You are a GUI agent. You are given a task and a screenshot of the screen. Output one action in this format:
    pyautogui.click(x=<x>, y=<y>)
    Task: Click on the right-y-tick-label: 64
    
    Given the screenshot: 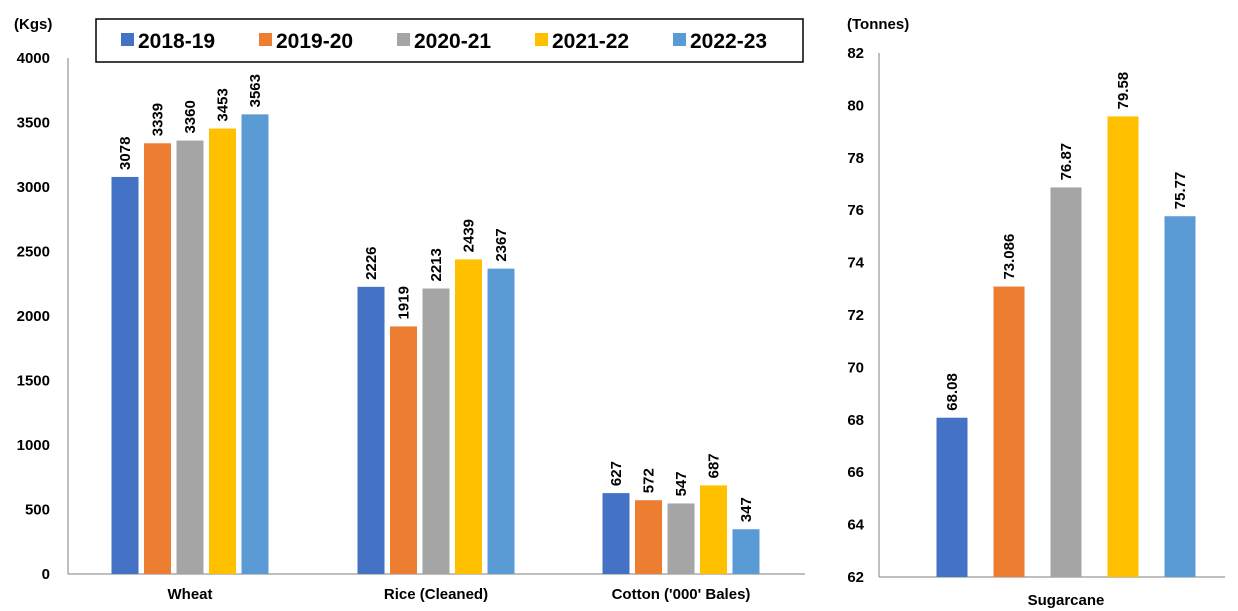 What is the action you would take?
    pyautogui.click(x=855, y=525)
    